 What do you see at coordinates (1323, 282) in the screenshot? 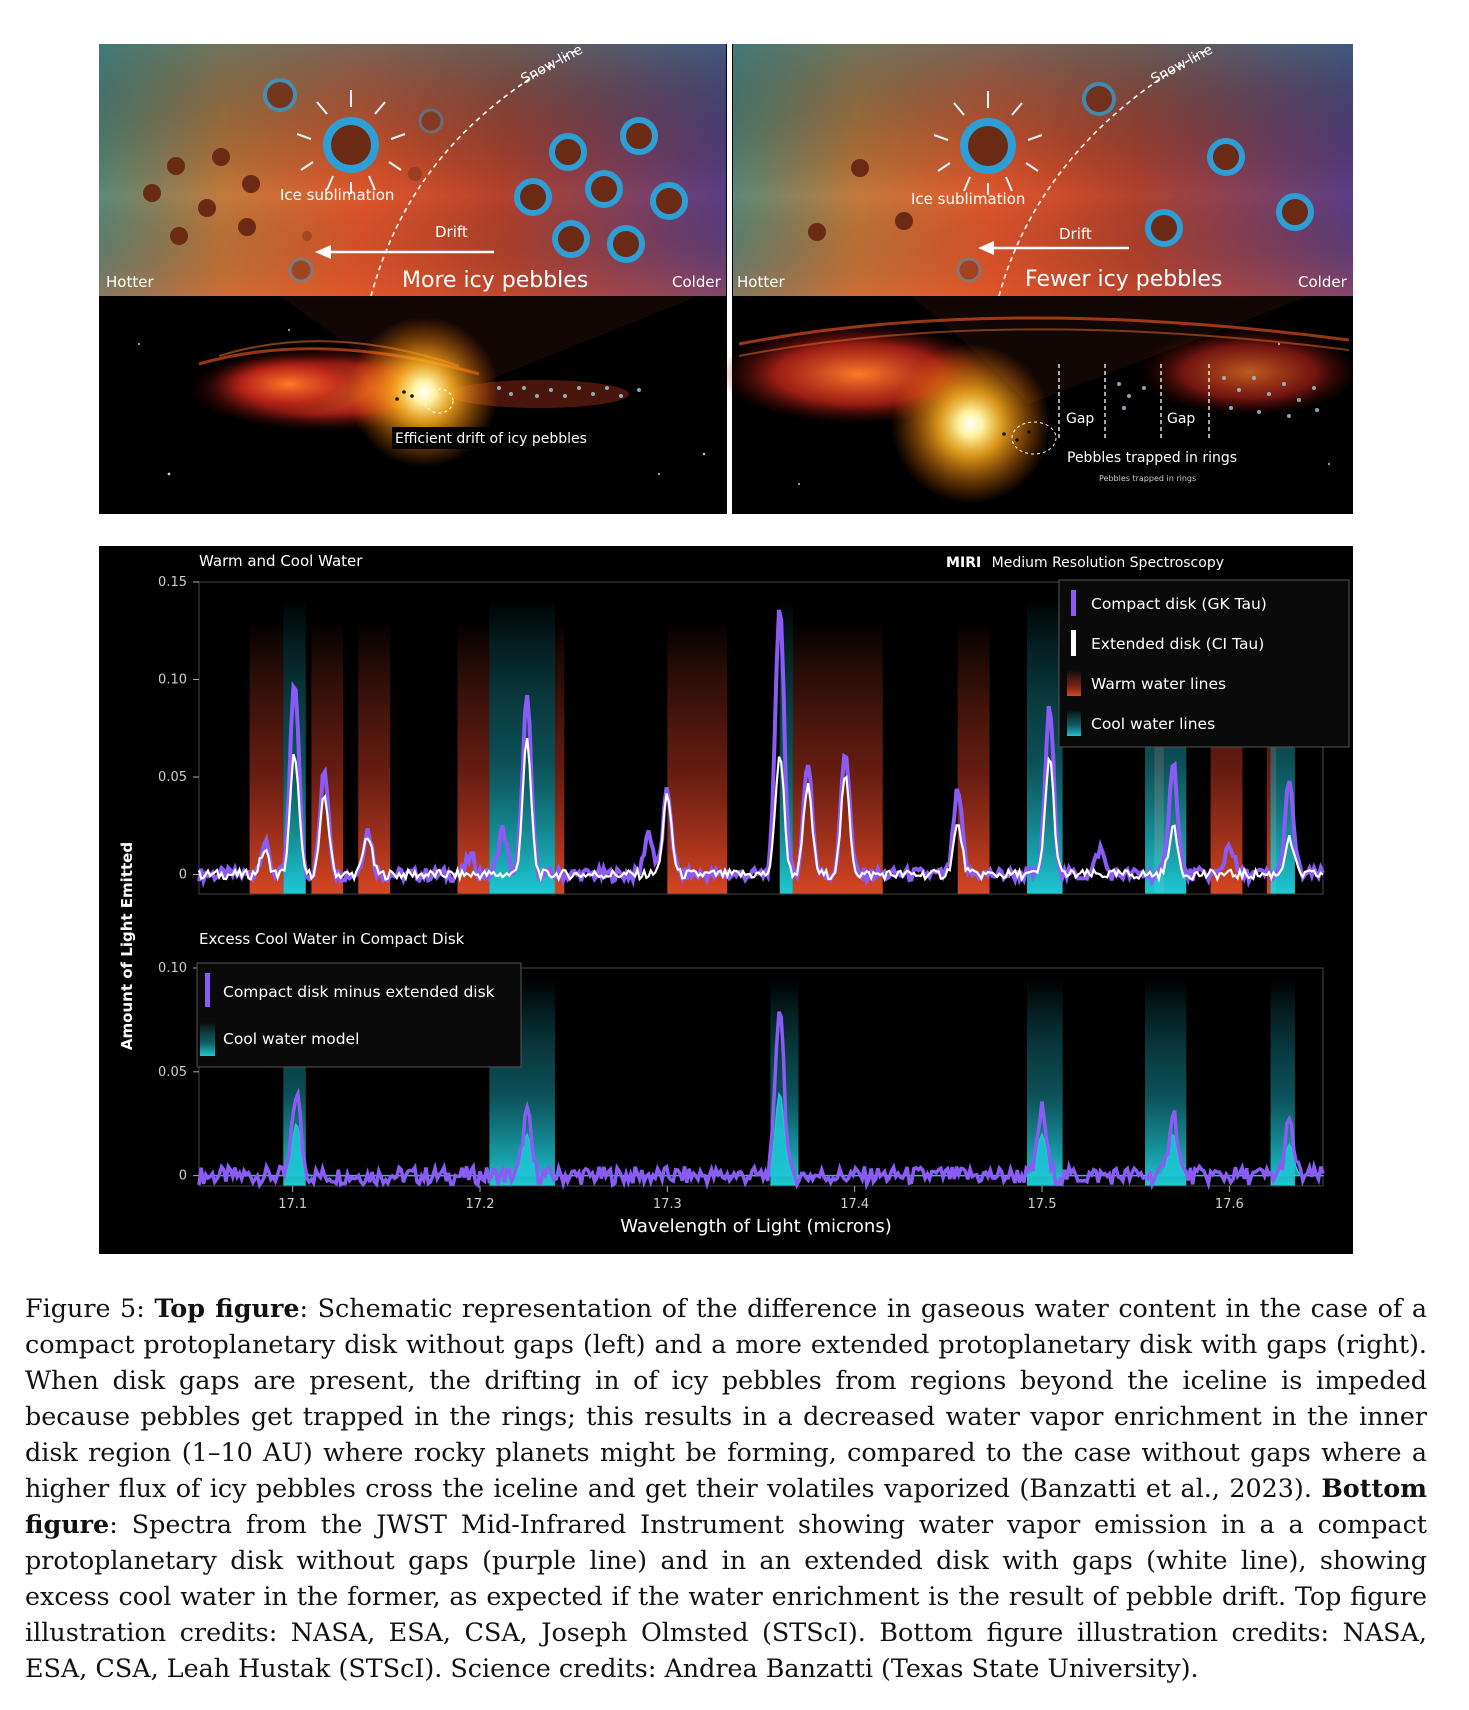
I see `right-colder-label: Colder` at bounding box center [1323, 282].